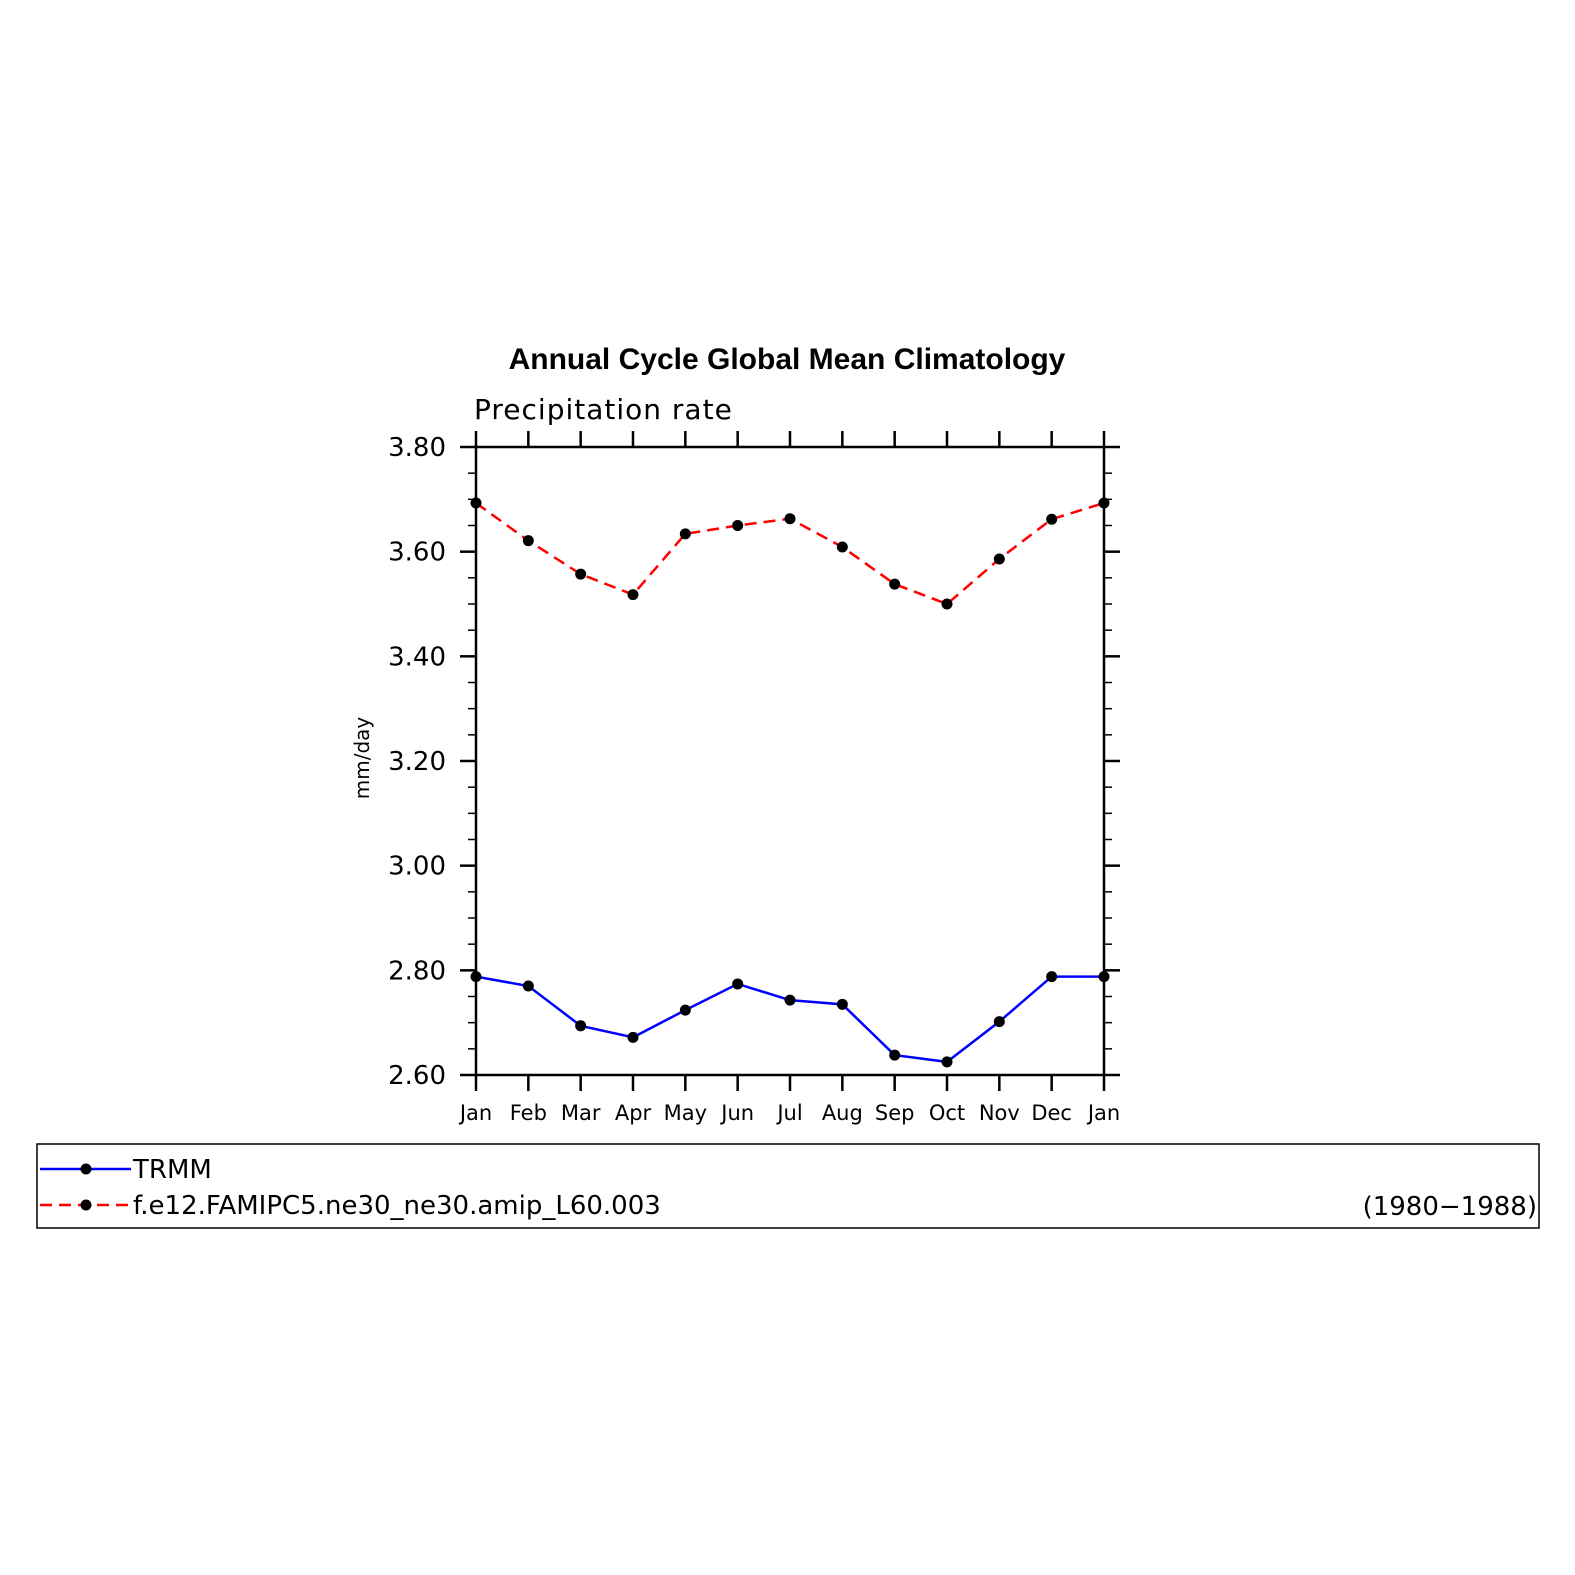 This screenshot has height=1575, width=1575. Describe the element at coordinates (397, 1206) in the screenshot. I see `legend-label-2: f.e12.FAMIPC5.ne30_ne30.amip_L60.003` at that location.